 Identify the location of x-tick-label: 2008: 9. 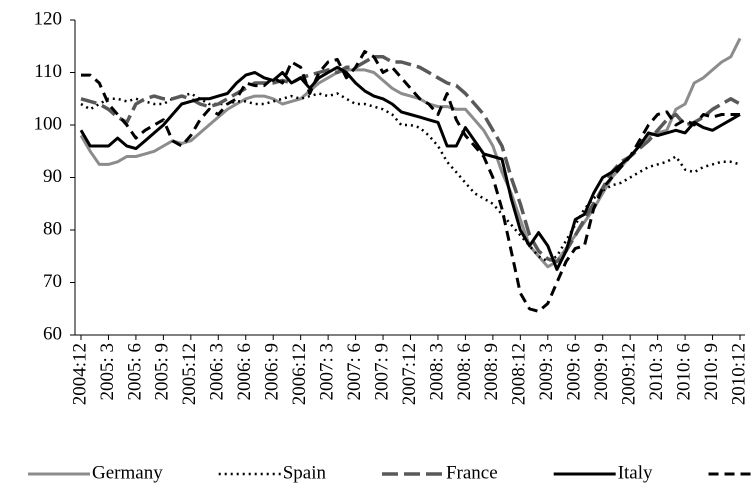
(491, 372).